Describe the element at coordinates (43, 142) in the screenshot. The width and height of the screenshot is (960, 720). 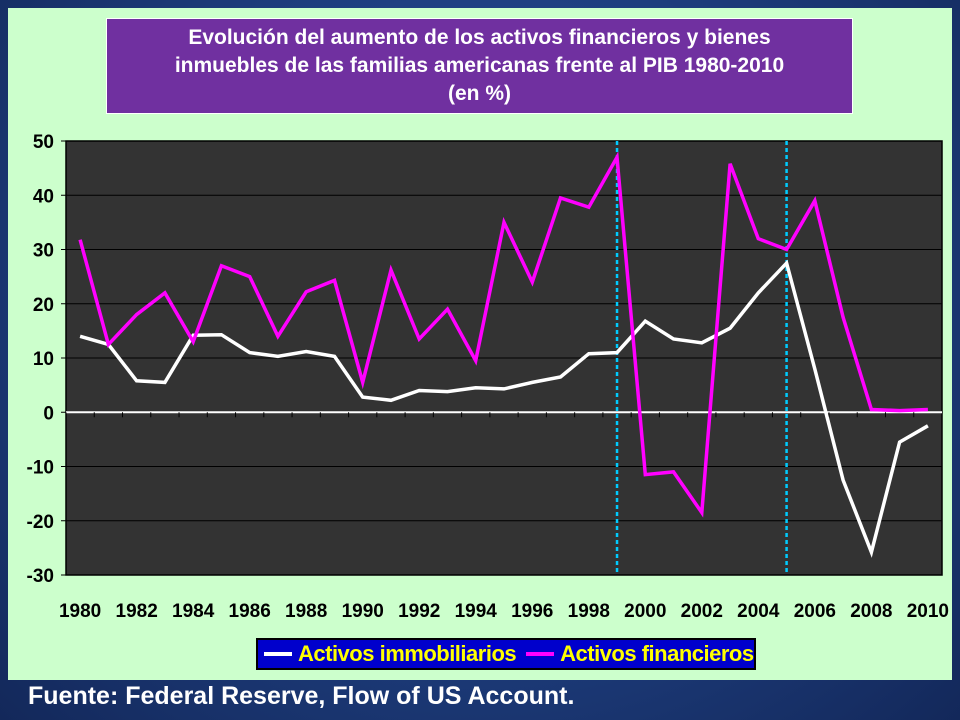
I see `y-tick-label: 50` at that location.